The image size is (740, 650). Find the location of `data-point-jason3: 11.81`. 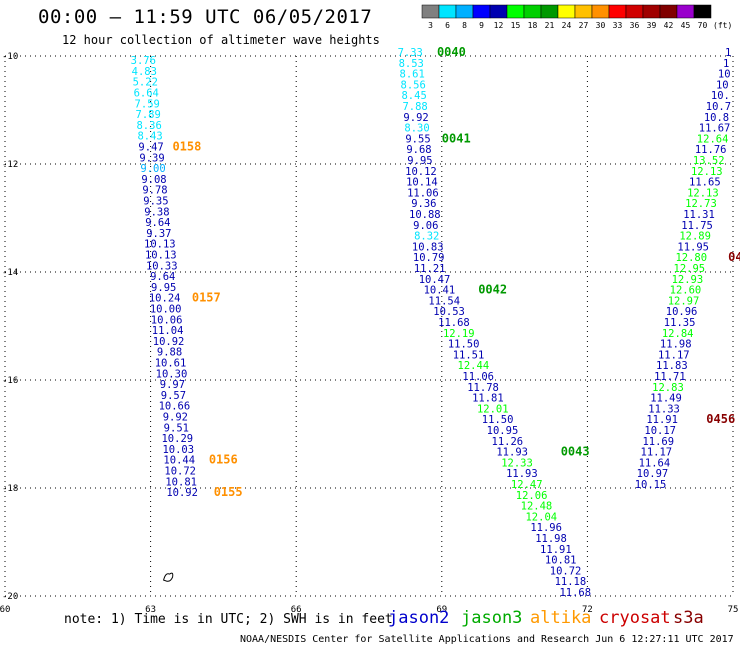

data-point-jason3: 11.81 is located at coordinates (488, 399).